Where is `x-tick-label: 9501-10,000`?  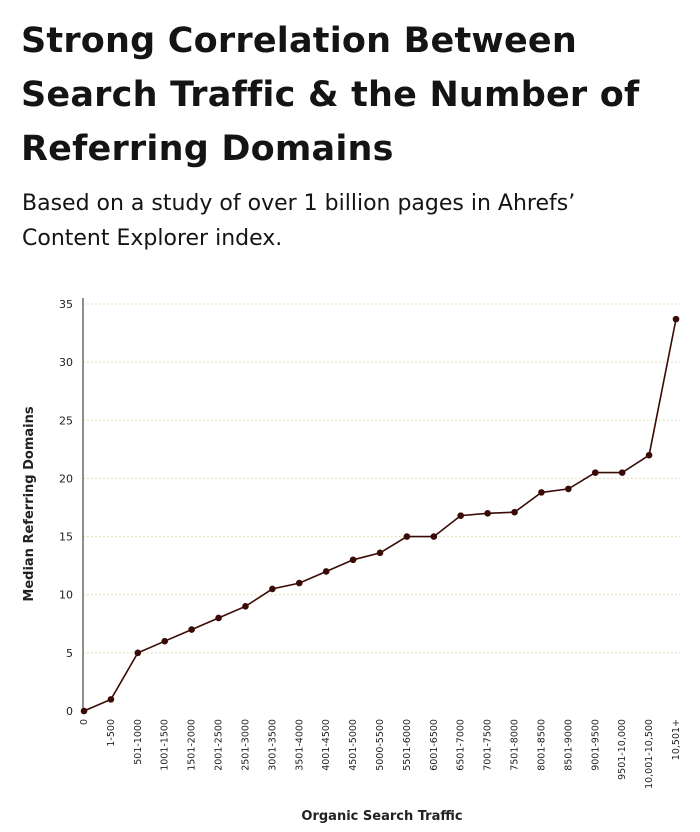 x-tick-label: 9501-10,000 is located at coordinates (622, 749).